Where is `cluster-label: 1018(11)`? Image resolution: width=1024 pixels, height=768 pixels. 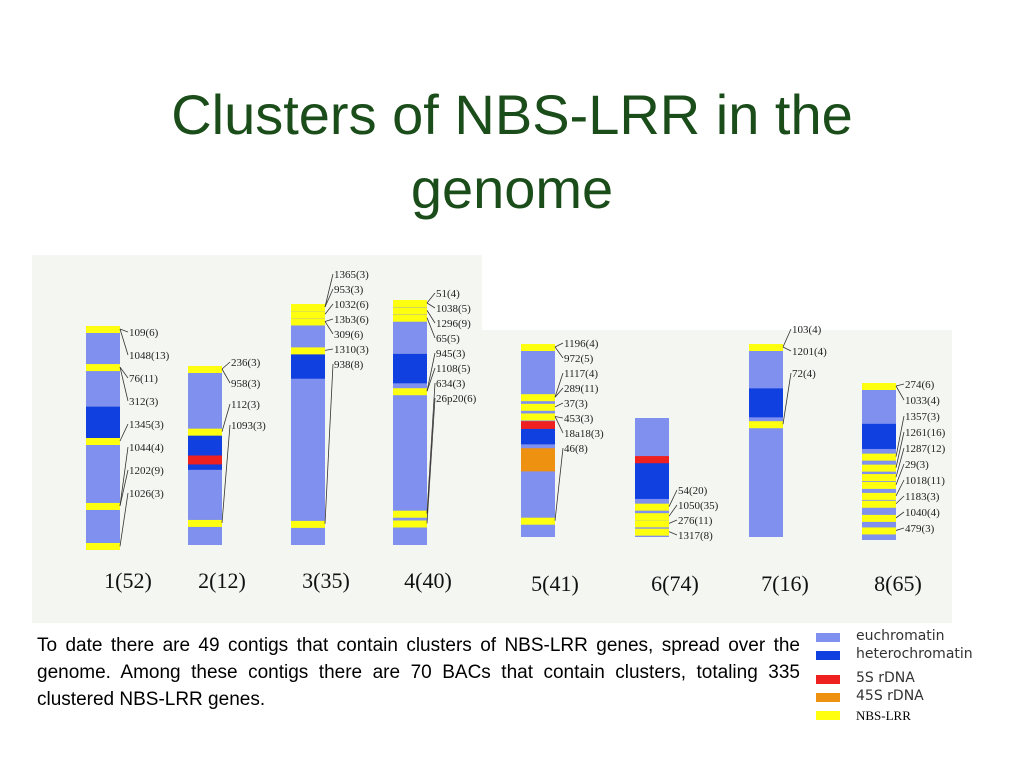 cluster-label: 1018(11) is located at coordinates (925, 481).